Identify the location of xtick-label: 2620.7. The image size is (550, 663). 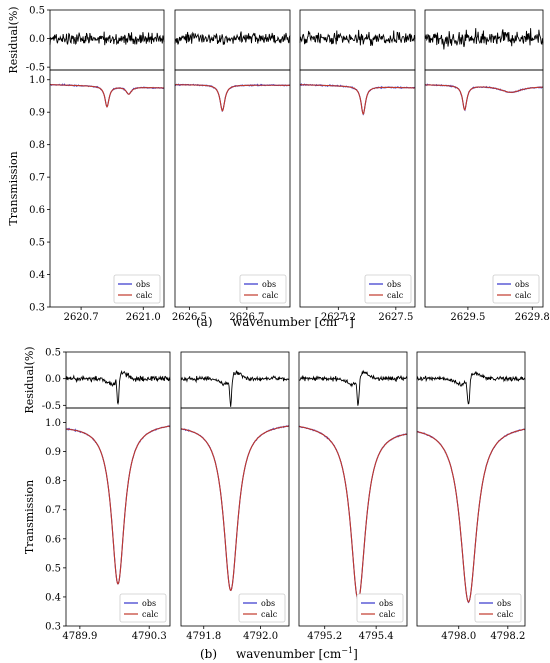
(81, 317).